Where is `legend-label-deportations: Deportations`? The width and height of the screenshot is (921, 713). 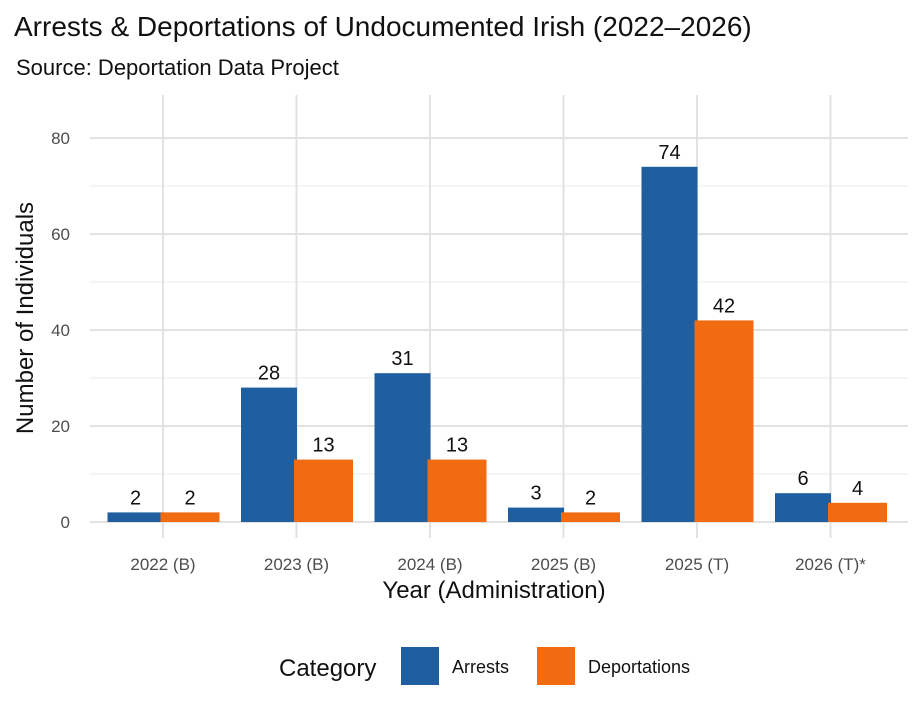 legend-label-deportations: Deportations is located at coordinates (639, 667).